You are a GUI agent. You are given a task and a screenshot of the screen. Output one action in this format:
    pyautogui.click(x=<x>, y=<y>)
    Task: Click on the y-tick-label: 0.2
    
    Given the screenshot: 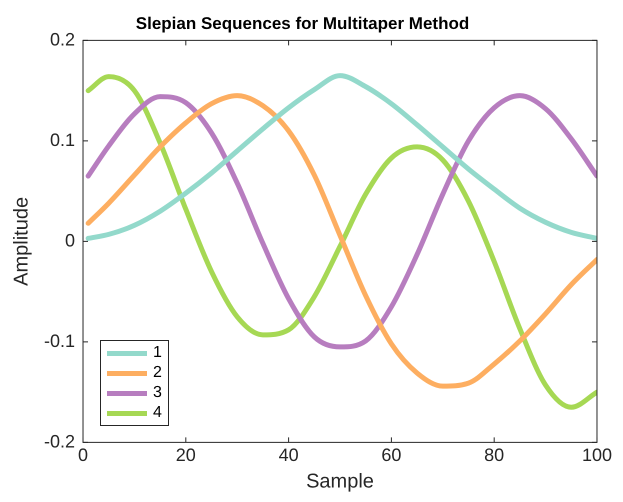 What is the action you would take?
    pyautogui.click(x=63, y=39)
    